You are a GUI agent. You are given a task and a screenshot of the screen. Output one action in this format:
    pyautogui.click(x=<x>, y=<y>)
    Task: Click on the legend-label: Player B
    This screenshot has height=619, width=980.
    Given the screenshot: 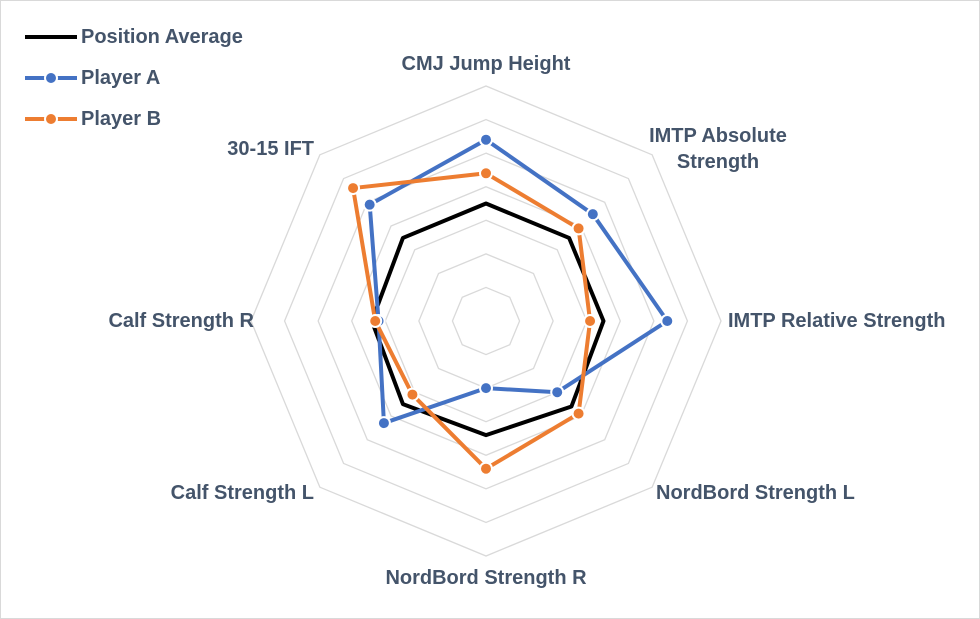 What is the action you would take?
    pyautogui.click(x=121, y=119)
    